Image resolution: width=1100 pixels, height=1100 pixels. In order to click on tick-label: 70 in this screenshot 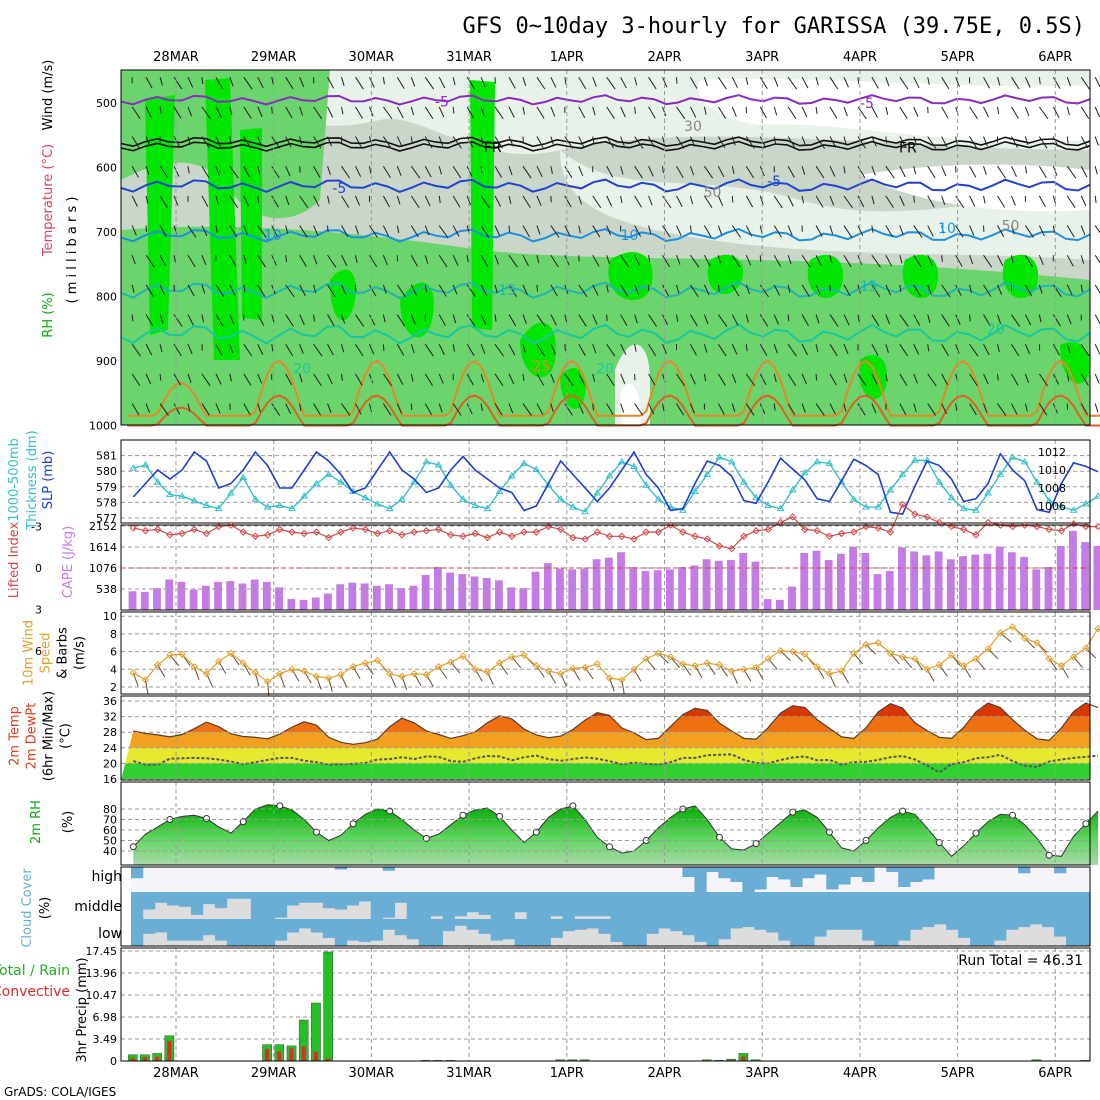, I will do `click(110, 820)`.